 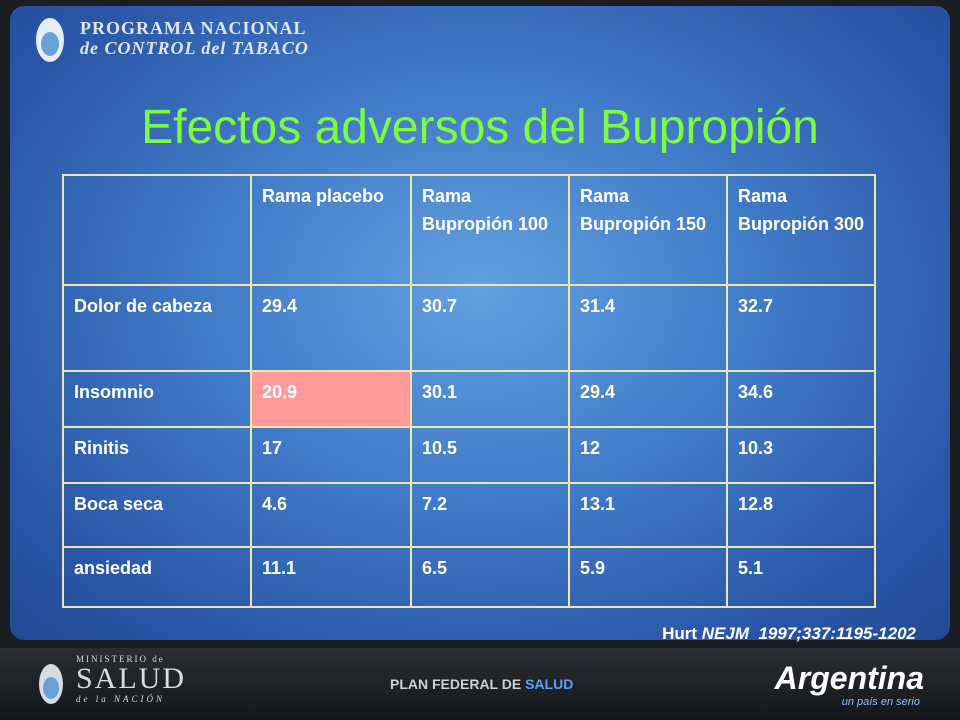 What do you see at coordinates (837, 633) in the screenshot?
I see `citation-reference: 1997;337:1195-1202` at bounding box center [837, 633].